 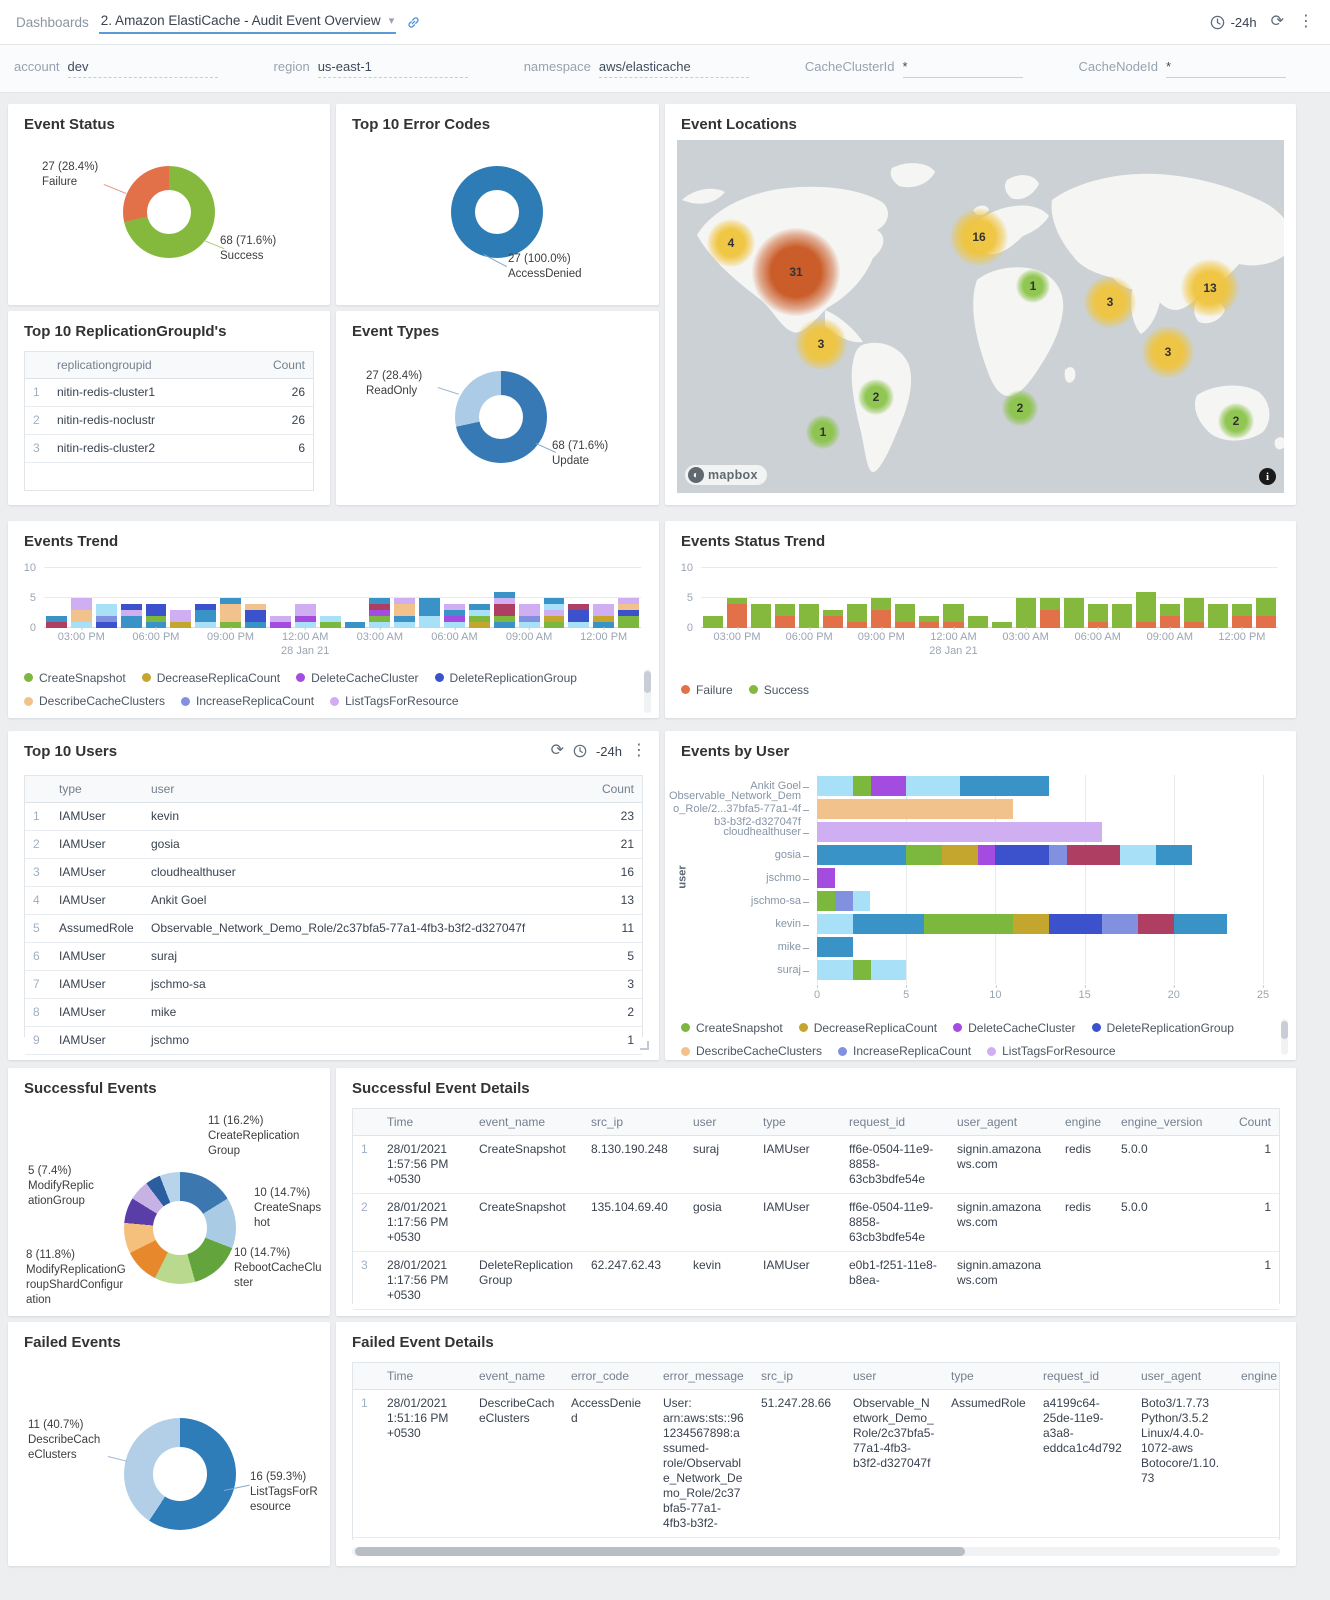 What do you see at coordinates (608, 751) in the screenshot?
I see `panel-time-range: -24h` at bounding box center [608, 751].